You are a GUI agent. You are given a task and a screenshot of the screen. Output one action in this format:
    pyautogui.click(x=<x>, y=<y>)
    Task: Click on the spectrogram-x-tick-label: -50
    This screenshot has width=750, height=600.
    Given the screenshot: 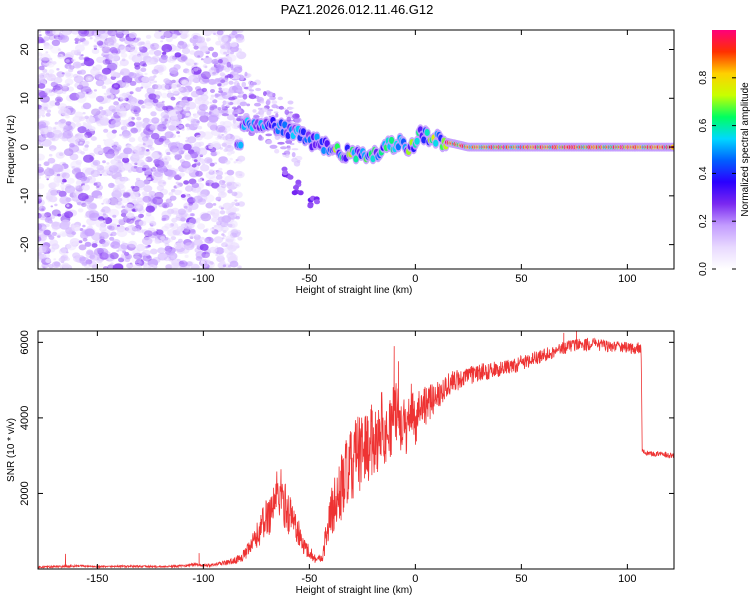 What is the action you would take?
    pyautogui.click(x=309, y=279)
    